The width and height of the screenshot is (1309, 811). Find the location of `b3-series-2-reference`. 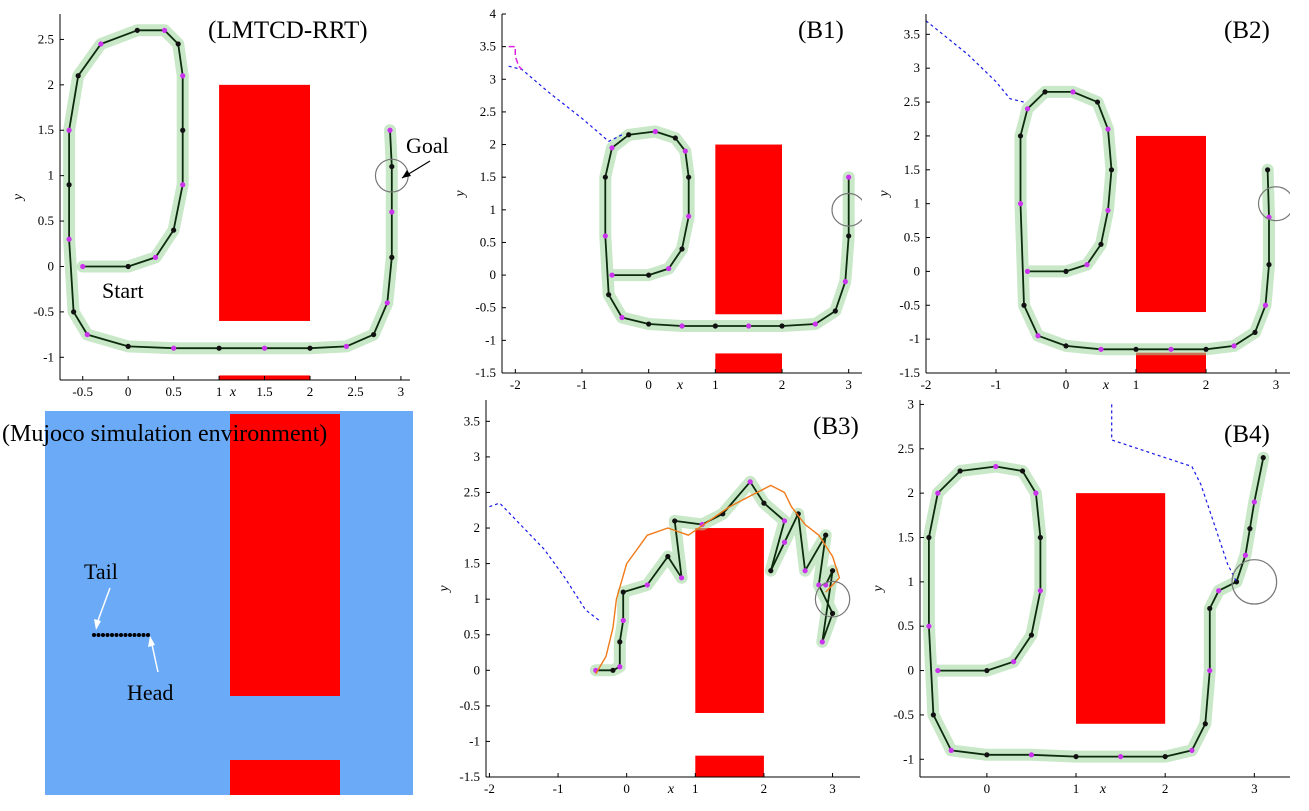

b3-series-2-reference is located at coordinates (544, 561).